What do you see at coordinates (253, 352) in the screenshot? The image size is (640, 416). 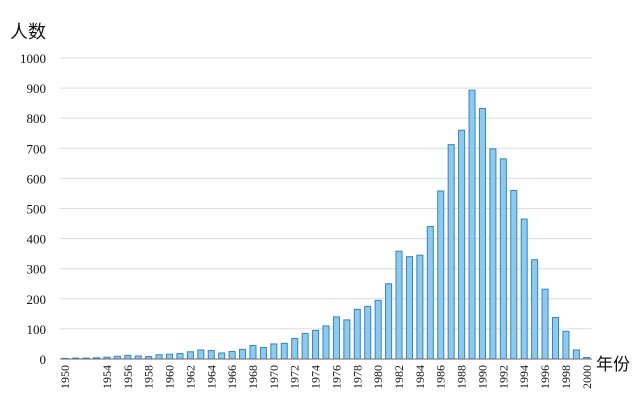 I see `bar-1968` at bounding box center [253, 352].